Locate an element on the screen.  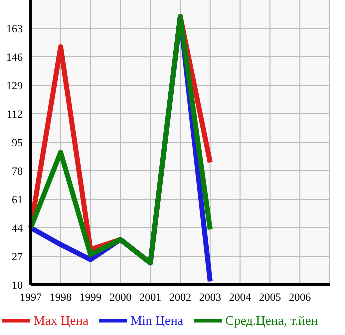
y-tick-label: 146 is located at coordinates (15, 58).